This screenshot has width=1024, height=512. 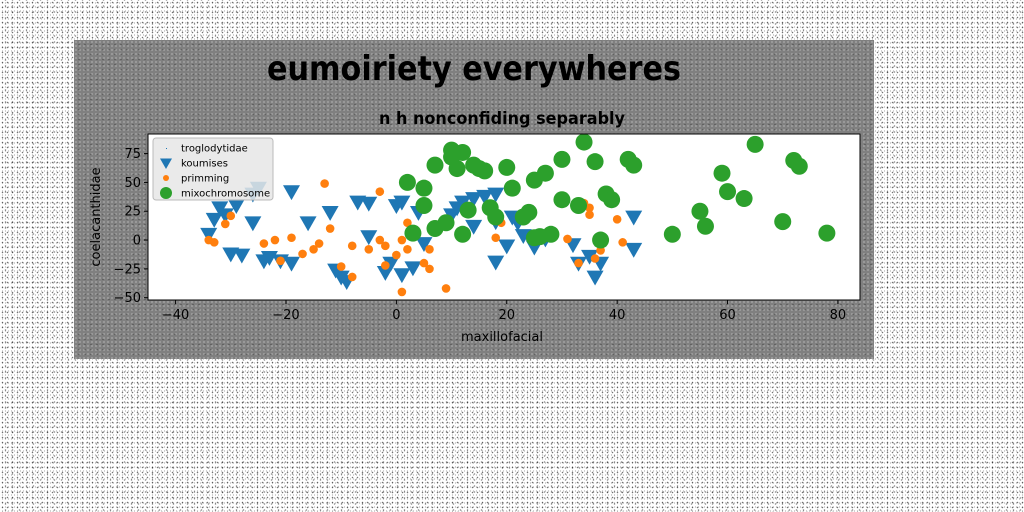 What do you see at coordinates (127, 269) in the screenshot?
I see `y-tick-label: −25` at bounding box center [127, 269].